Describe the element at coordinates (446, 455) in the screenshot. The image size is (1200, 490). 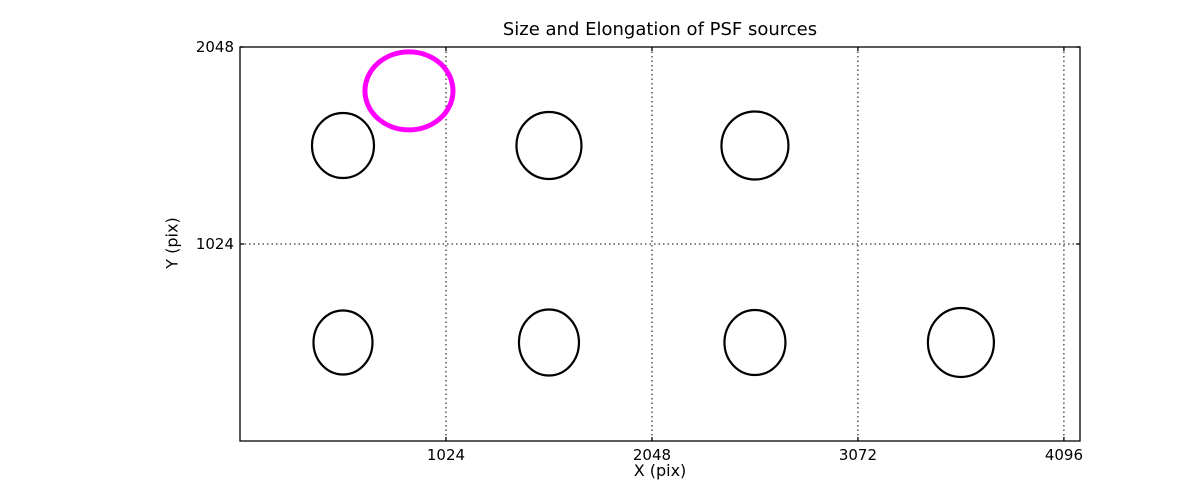
I see `x-tick-label: 1024` at that location.